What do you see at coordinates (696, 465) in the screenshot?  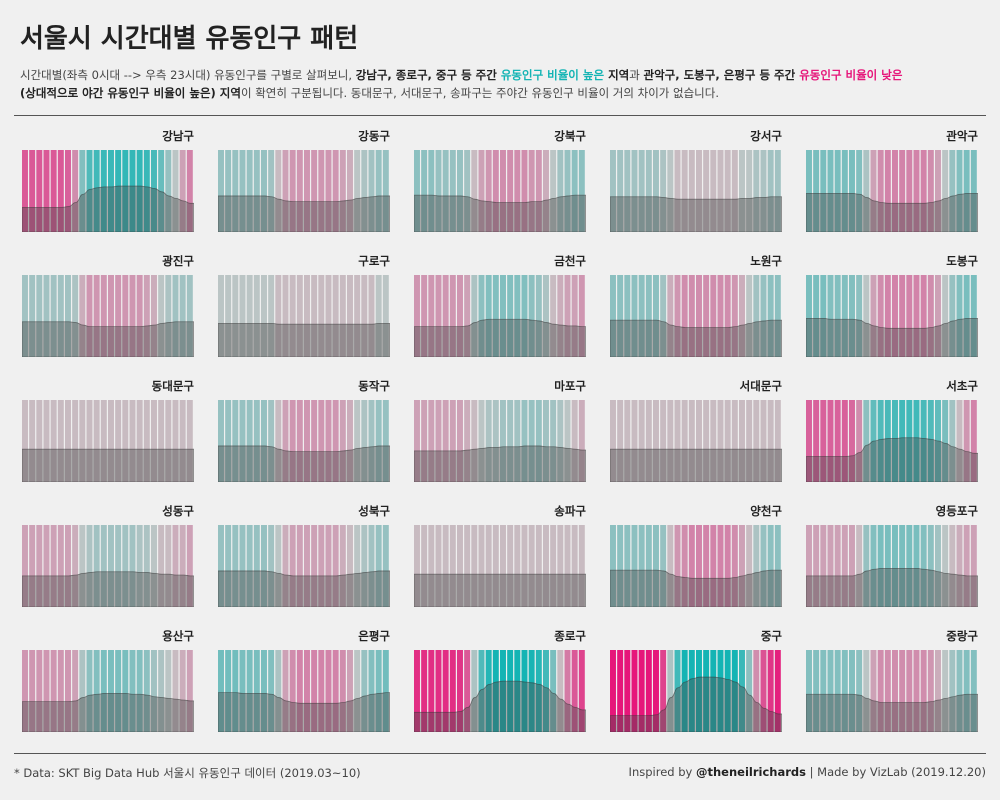 I see `panel-13-area` at bounding box center [696, 465].